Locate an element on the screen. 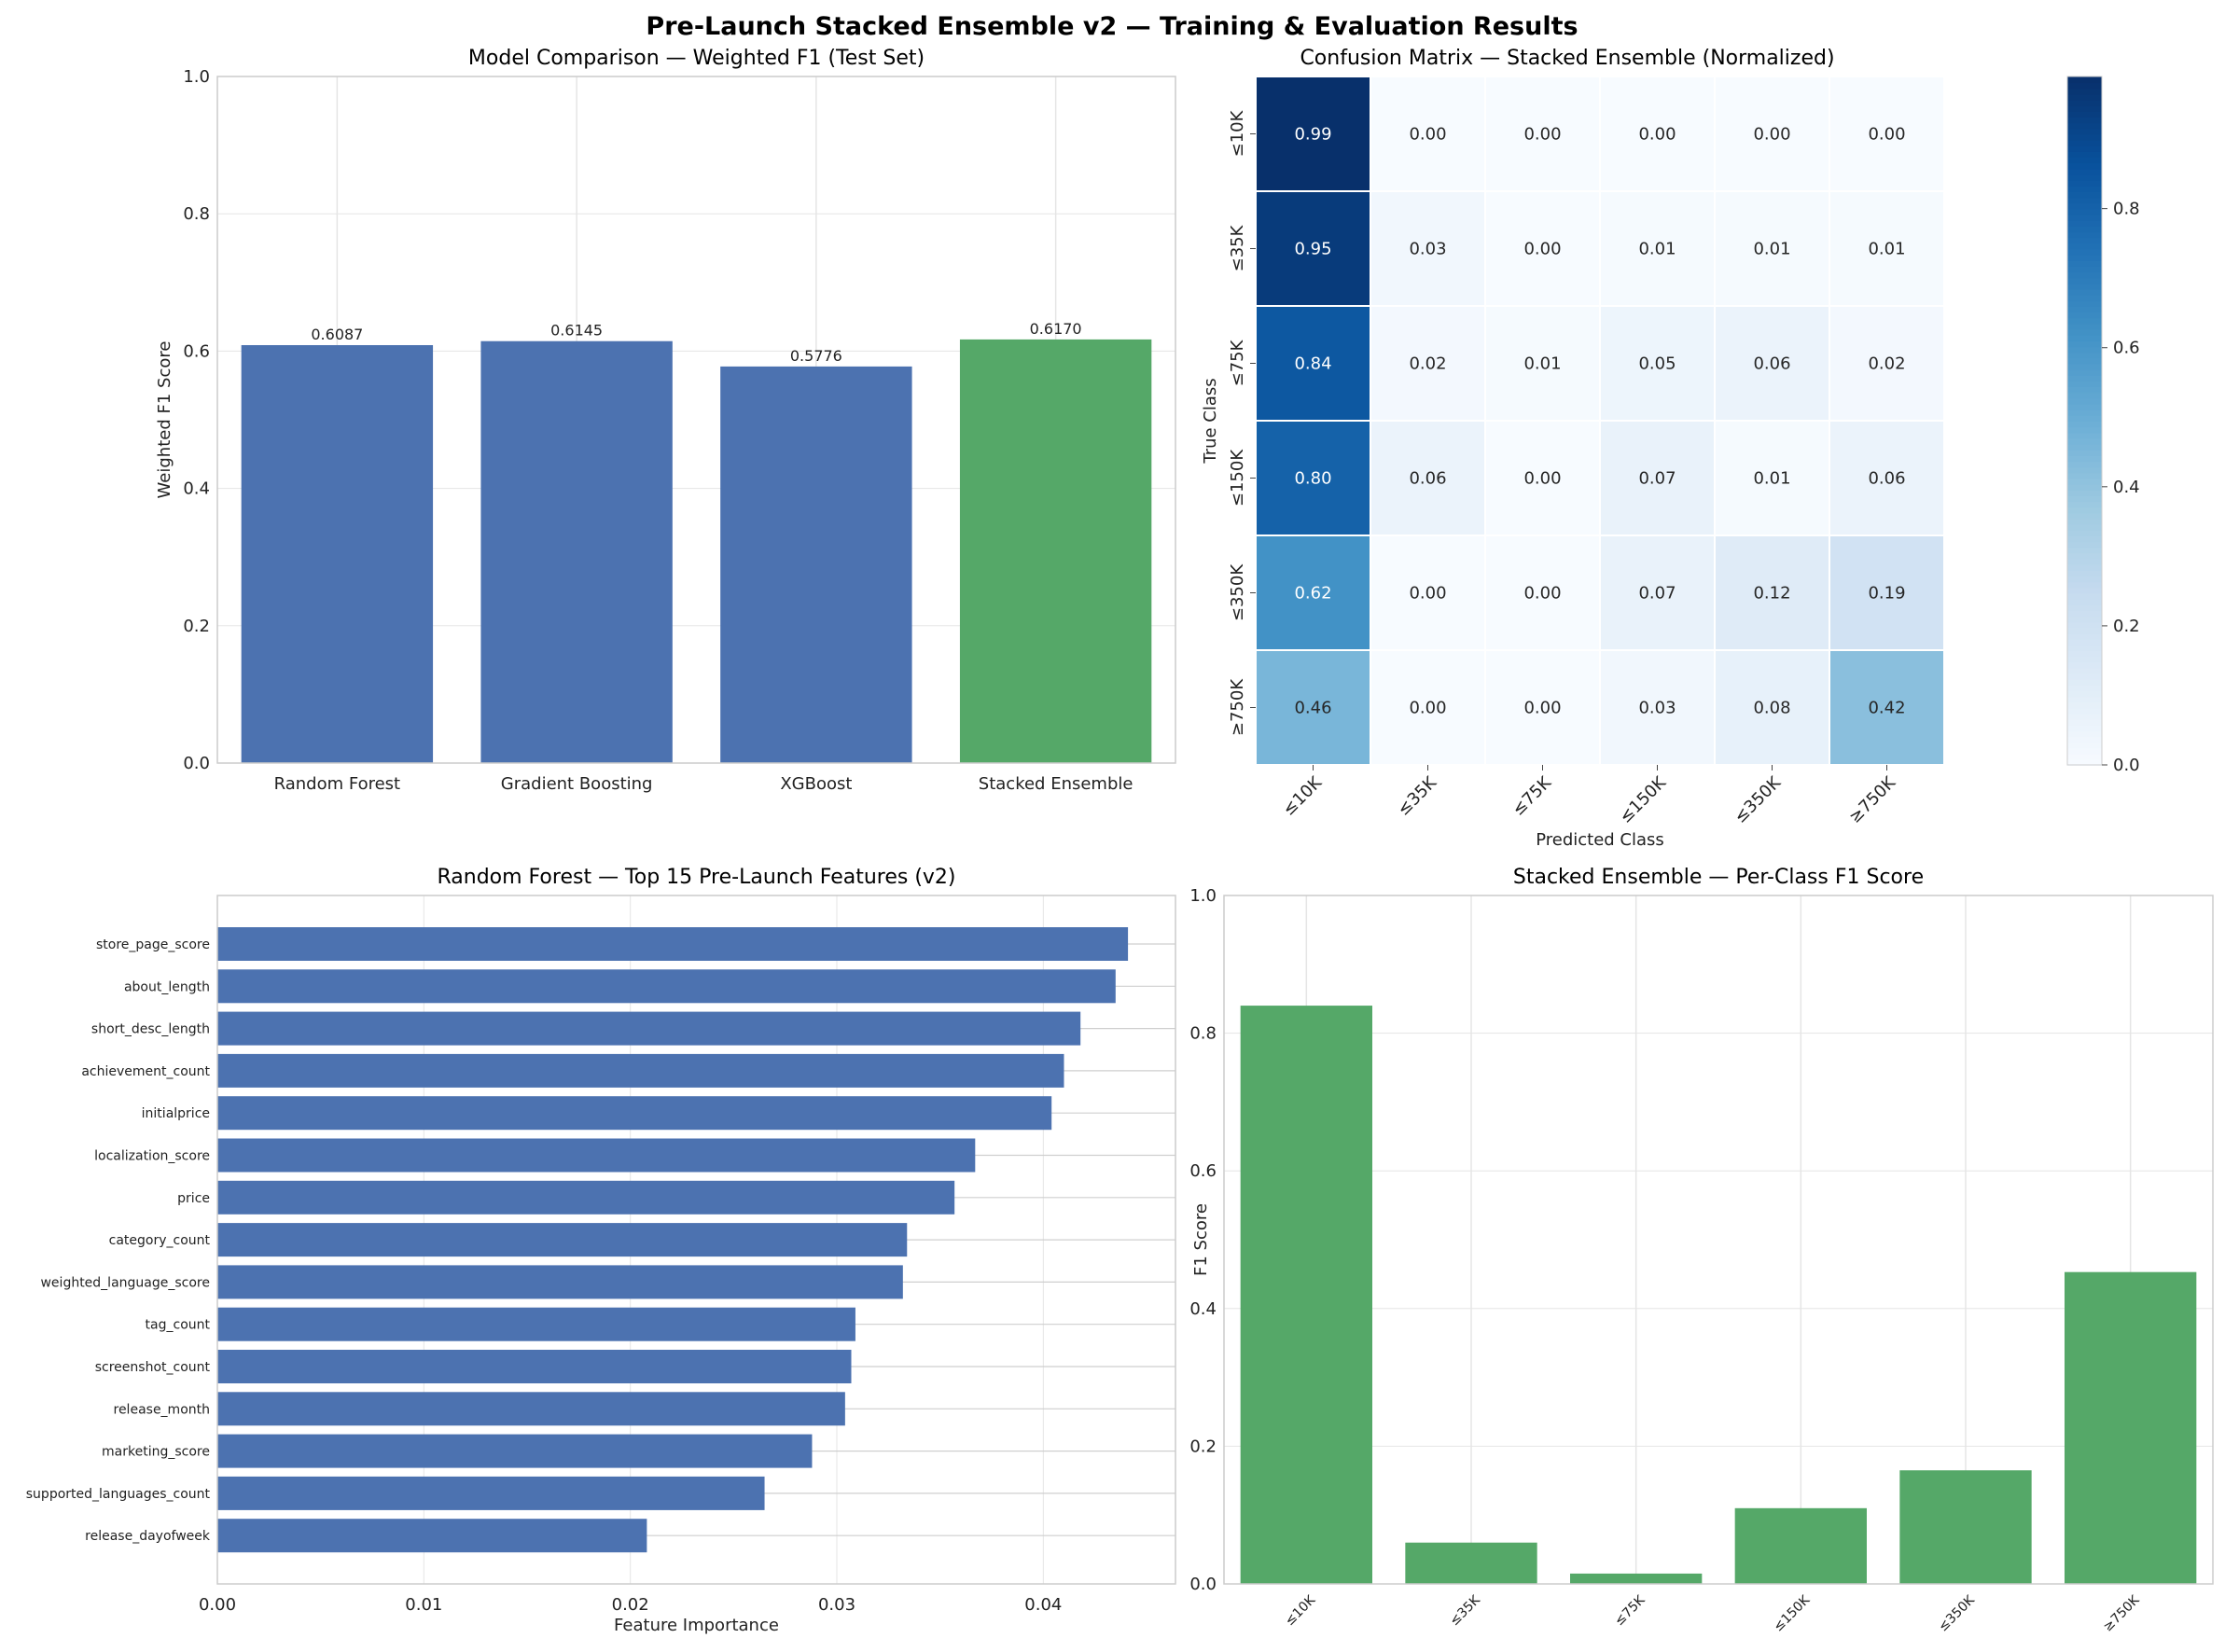 Image resolution: width=2225 pixels, height=1652 pixels. cell-value-label: 0.84 is located at coordinates (1312, 364).